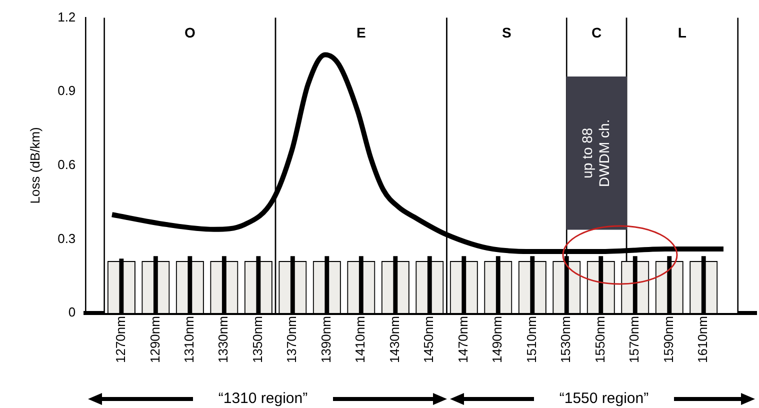  Describe the element at coordinates (507, 32) in the screenshot. I see `band-label: S` at that location.